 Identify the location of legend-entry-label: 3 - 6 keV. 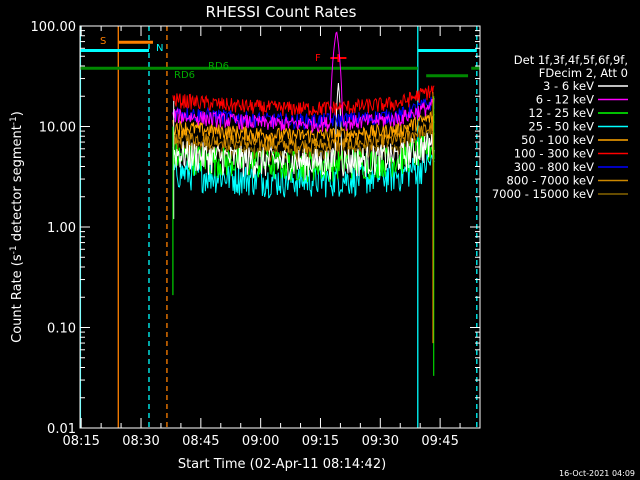
(568, 86).